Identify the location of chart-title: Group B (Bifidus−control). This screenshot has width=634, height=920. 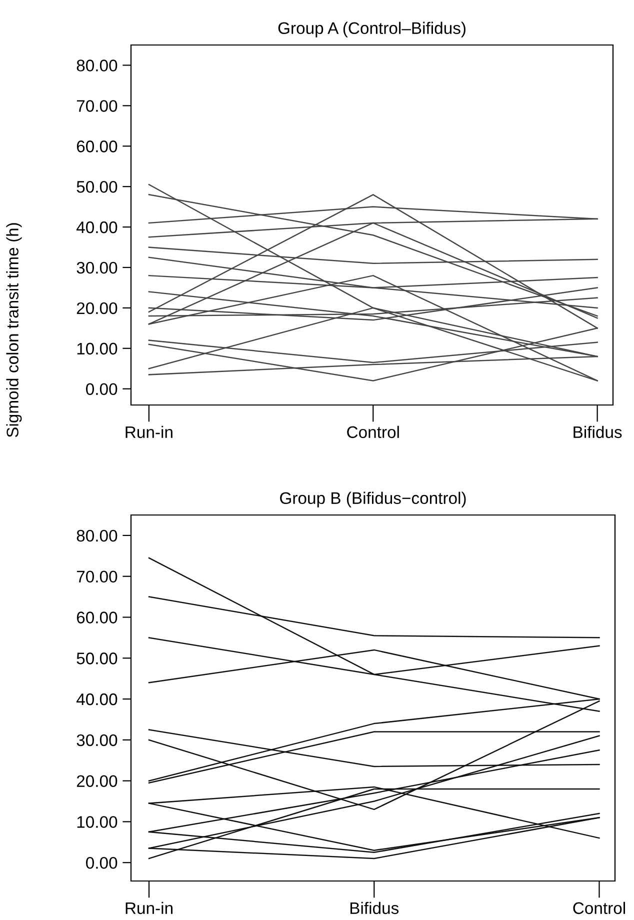
(373, 500).